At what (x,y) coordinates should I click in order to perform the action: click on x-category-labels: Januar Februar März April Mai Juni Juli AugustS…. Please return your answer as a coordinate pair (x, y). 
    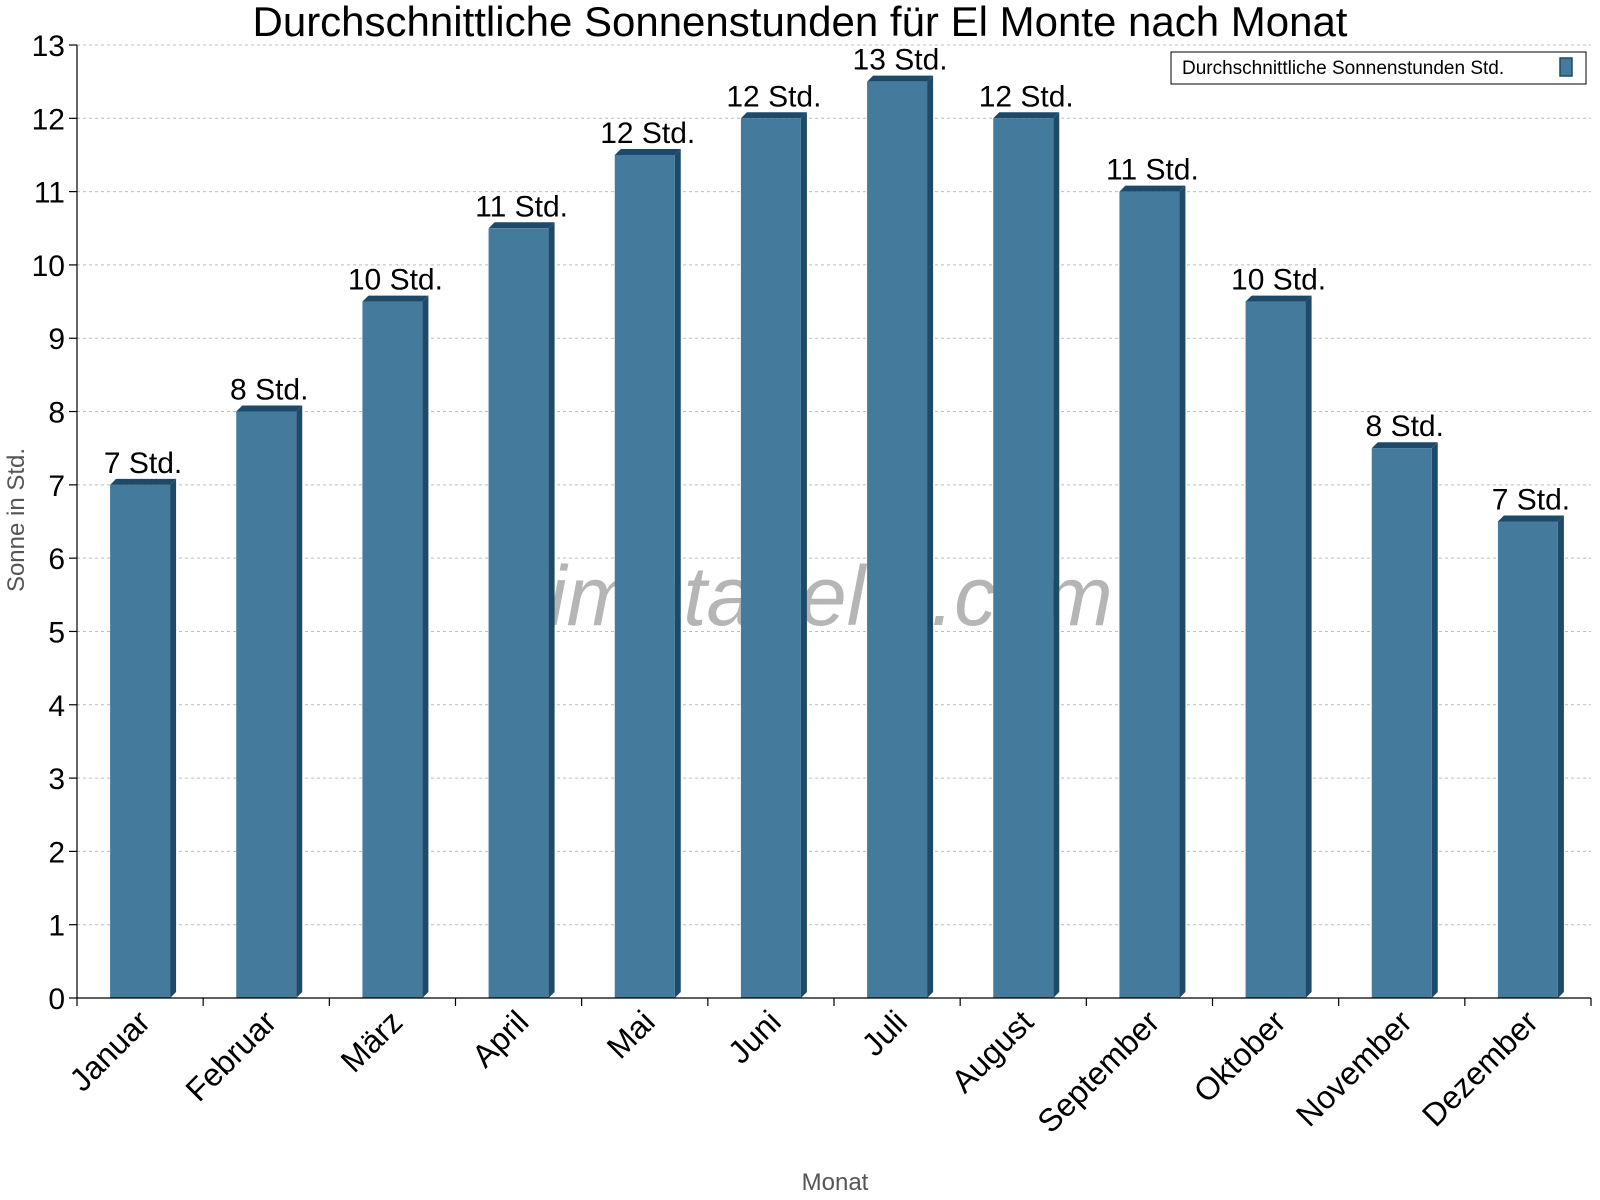
    Looking at the image, I should click on (803, 1071).